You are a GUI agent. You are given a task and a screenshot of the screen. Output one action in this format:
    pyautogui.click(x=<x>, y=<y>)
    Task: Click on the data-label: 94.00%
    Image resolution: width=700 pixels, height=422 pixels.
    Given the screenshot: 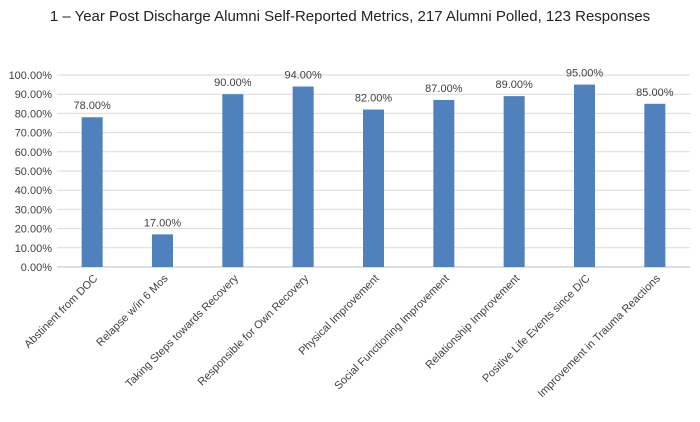 What is the action you would take?
    pyautogui.click(x=304, y=76)
    